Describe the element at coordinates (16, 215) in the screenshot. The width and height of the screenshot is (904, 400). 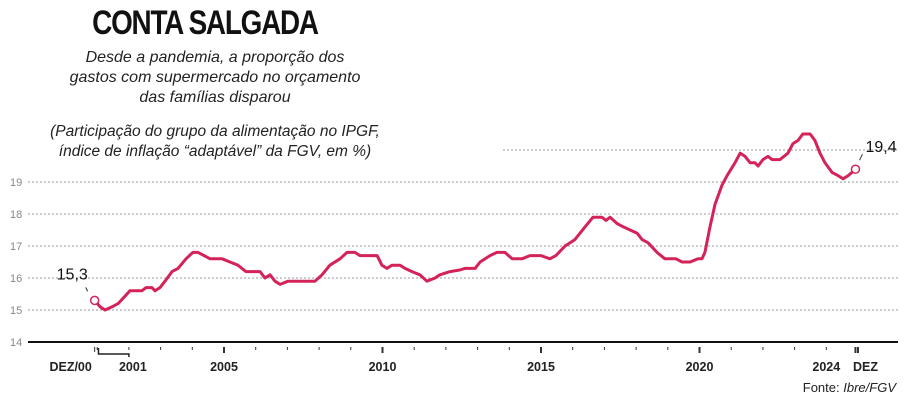
I see `y-tick-label: 18` at that location.